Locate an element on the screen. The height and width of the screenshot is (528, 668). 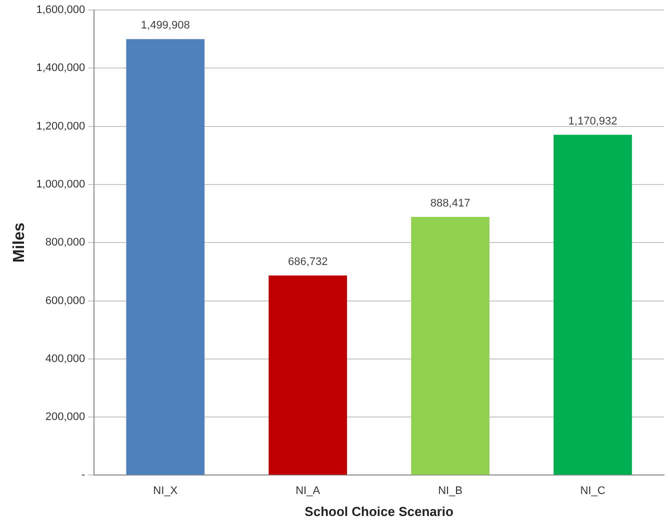
x-tick-label: NI_A is located at coordinates (308, 490).